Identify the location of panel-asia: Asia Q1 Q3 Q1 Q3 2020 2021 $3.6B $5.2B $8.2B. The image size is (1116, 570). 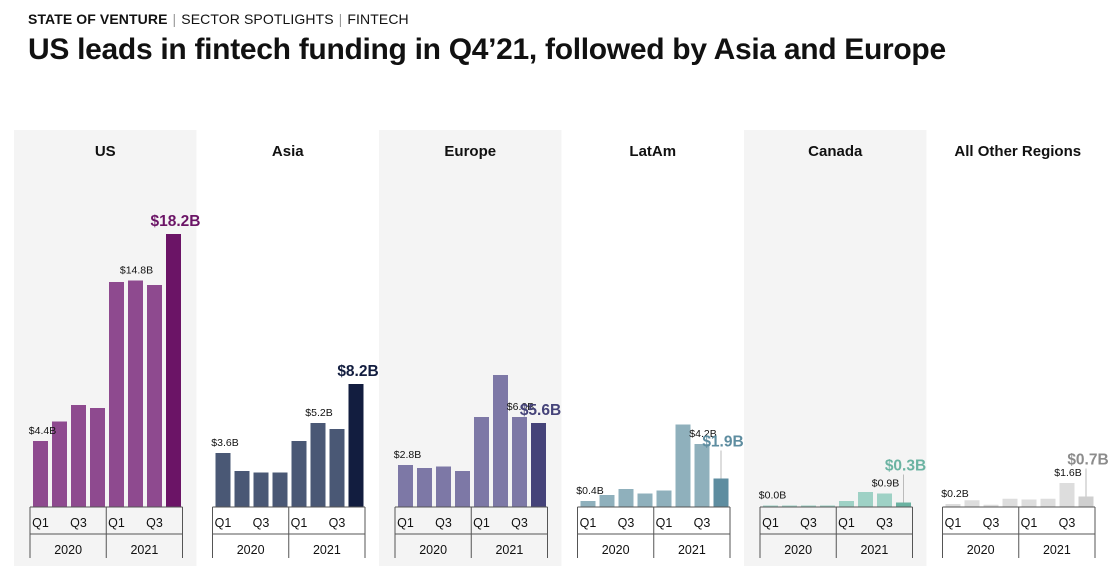
(295, 350).